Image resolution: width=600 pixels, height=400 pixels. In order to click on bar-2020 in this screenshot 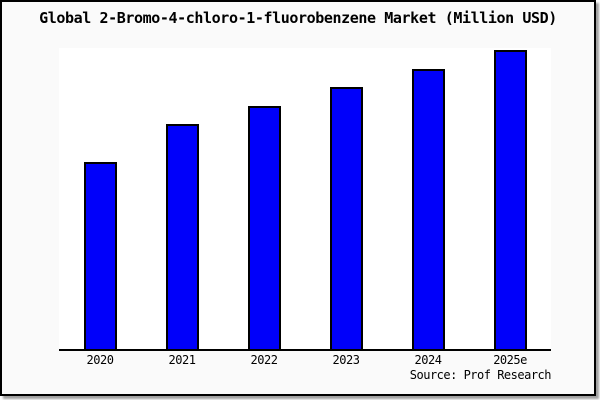, I will do `click(100, 255)`.